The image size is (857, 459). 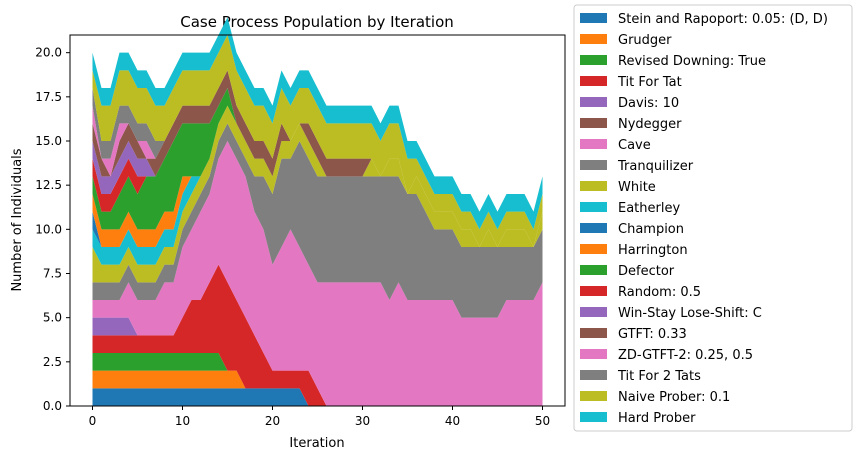 I want to click on legend-swatch-grudger, so click(x=593, y=39).